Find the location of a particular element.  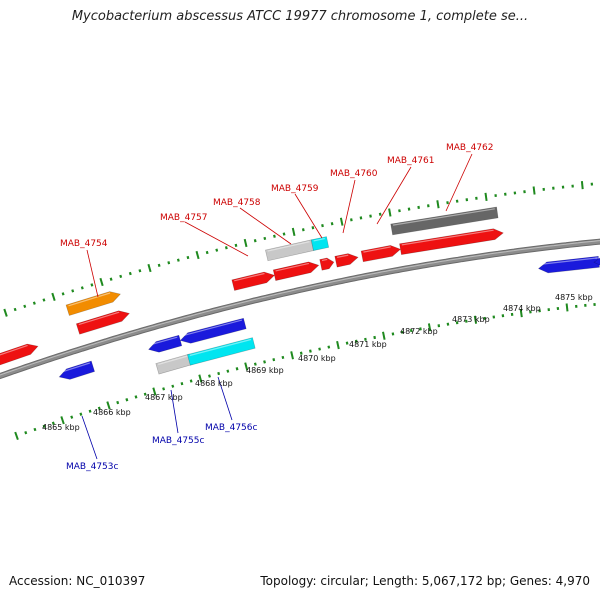

gene-label-forward: MAB_4762 is located at coordinates (470, 148).